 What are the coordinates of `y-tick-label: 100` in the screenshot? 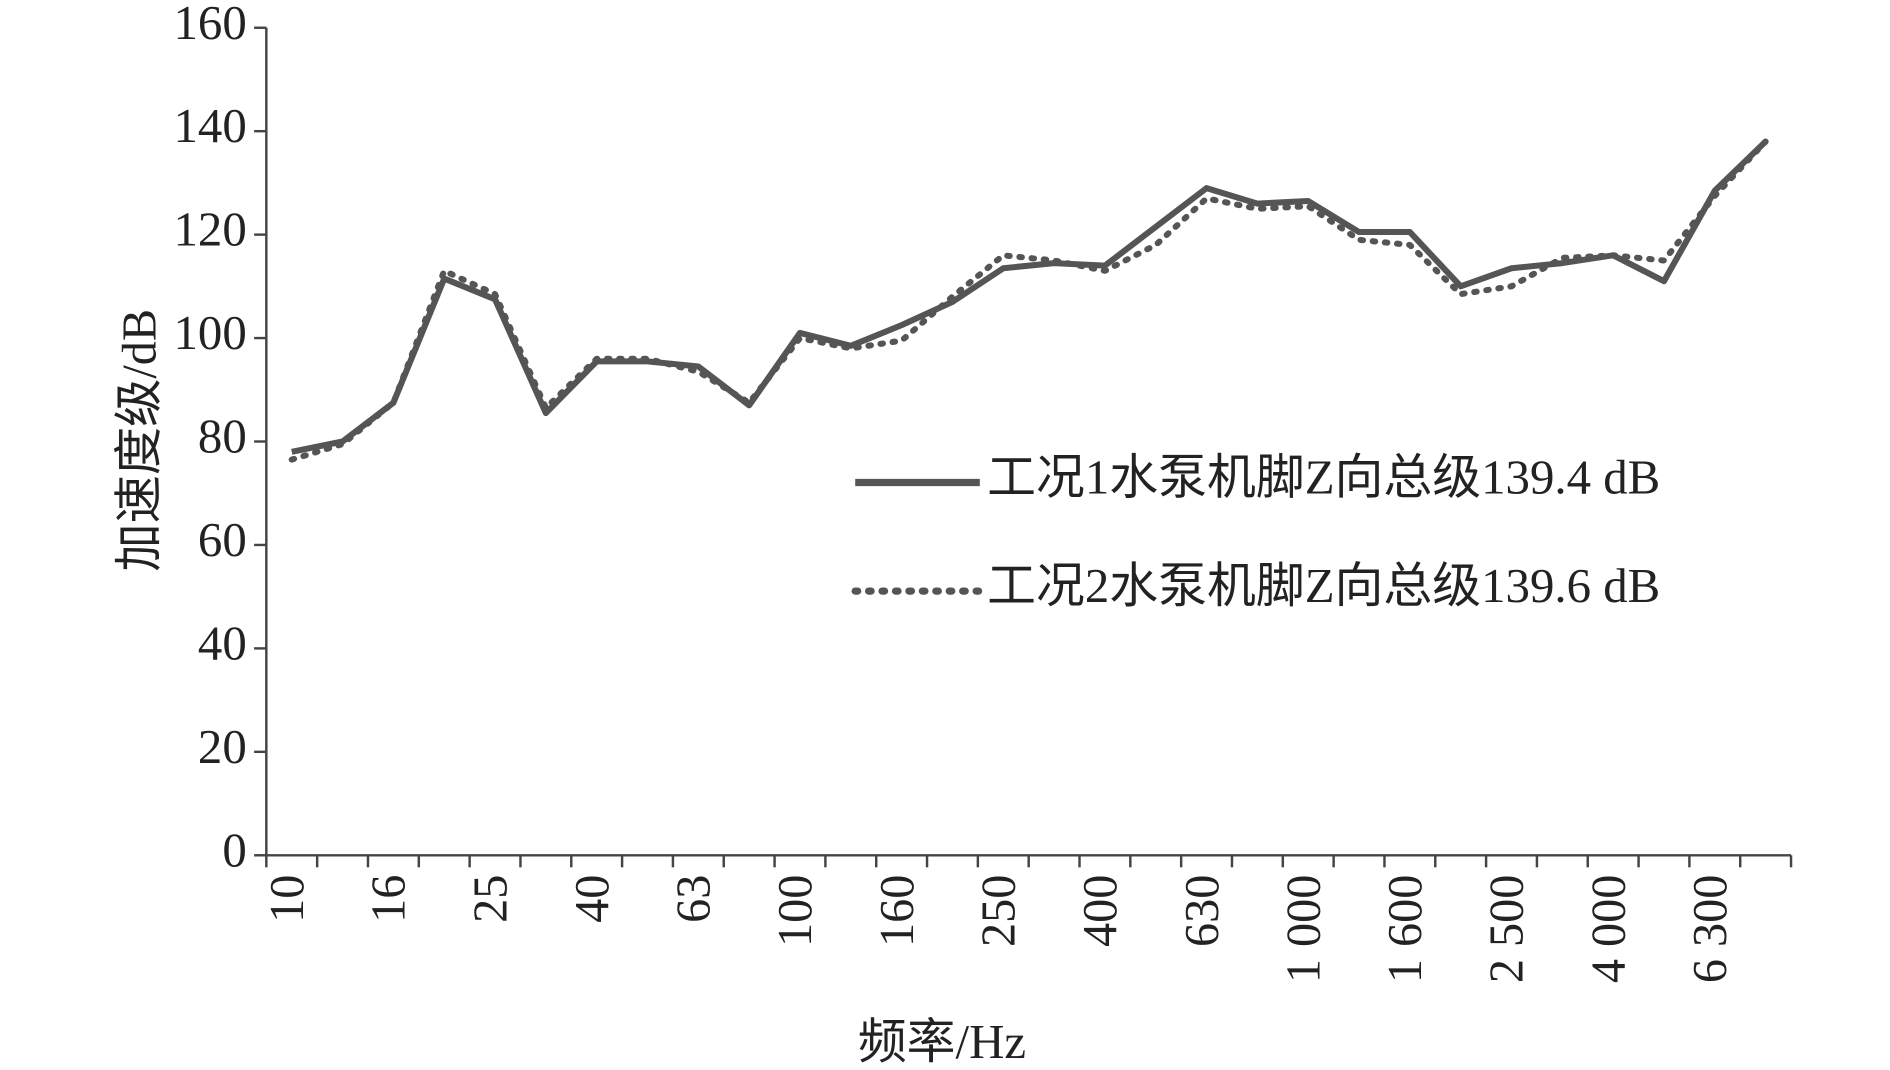 It's located at (209, 333).